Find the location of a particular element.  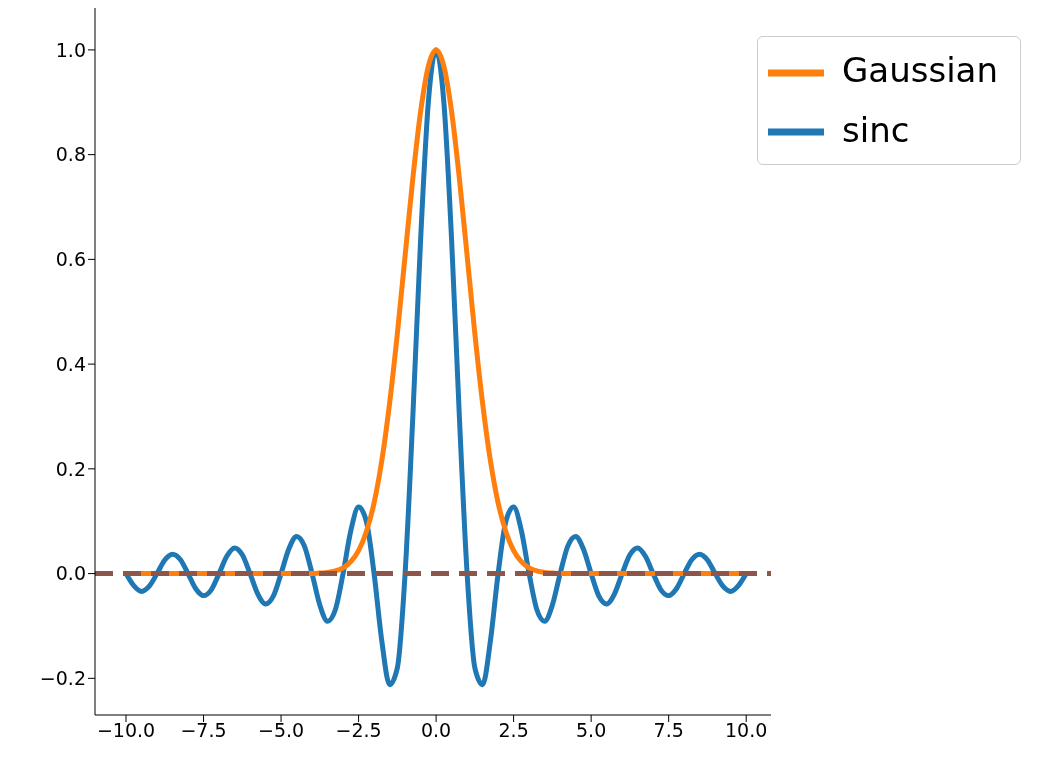

y-tick-label: 0.8 is located at coordinates (70, 154).